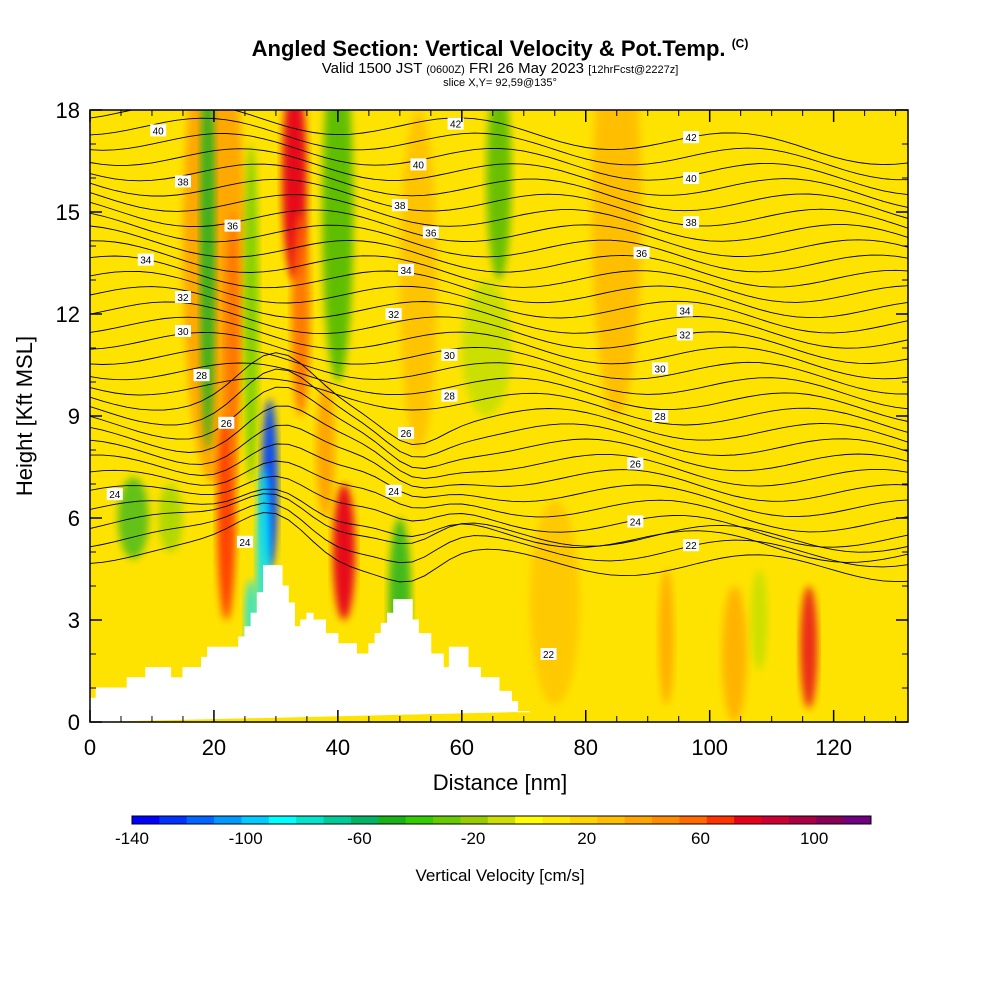 The width and height of the screenshot is (1000, 1000). What do you see at coordinates (633, 70) in the screenshot?
I see `forecast-info: [12hrFcst@2227z]` at bounding box center [633, 70].